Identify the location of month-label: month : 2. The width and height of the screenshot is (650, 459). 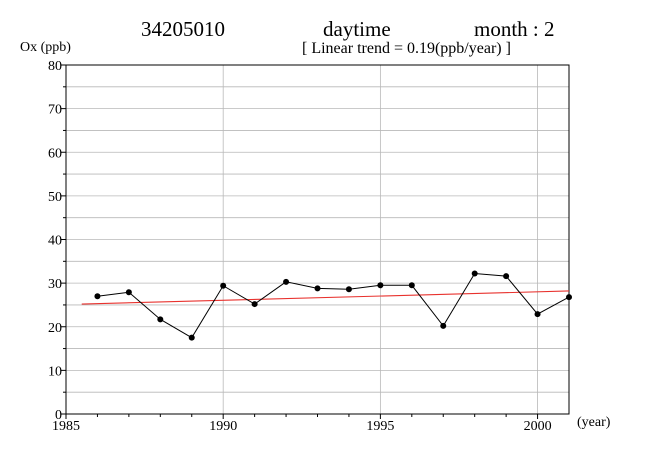
(514, 29).